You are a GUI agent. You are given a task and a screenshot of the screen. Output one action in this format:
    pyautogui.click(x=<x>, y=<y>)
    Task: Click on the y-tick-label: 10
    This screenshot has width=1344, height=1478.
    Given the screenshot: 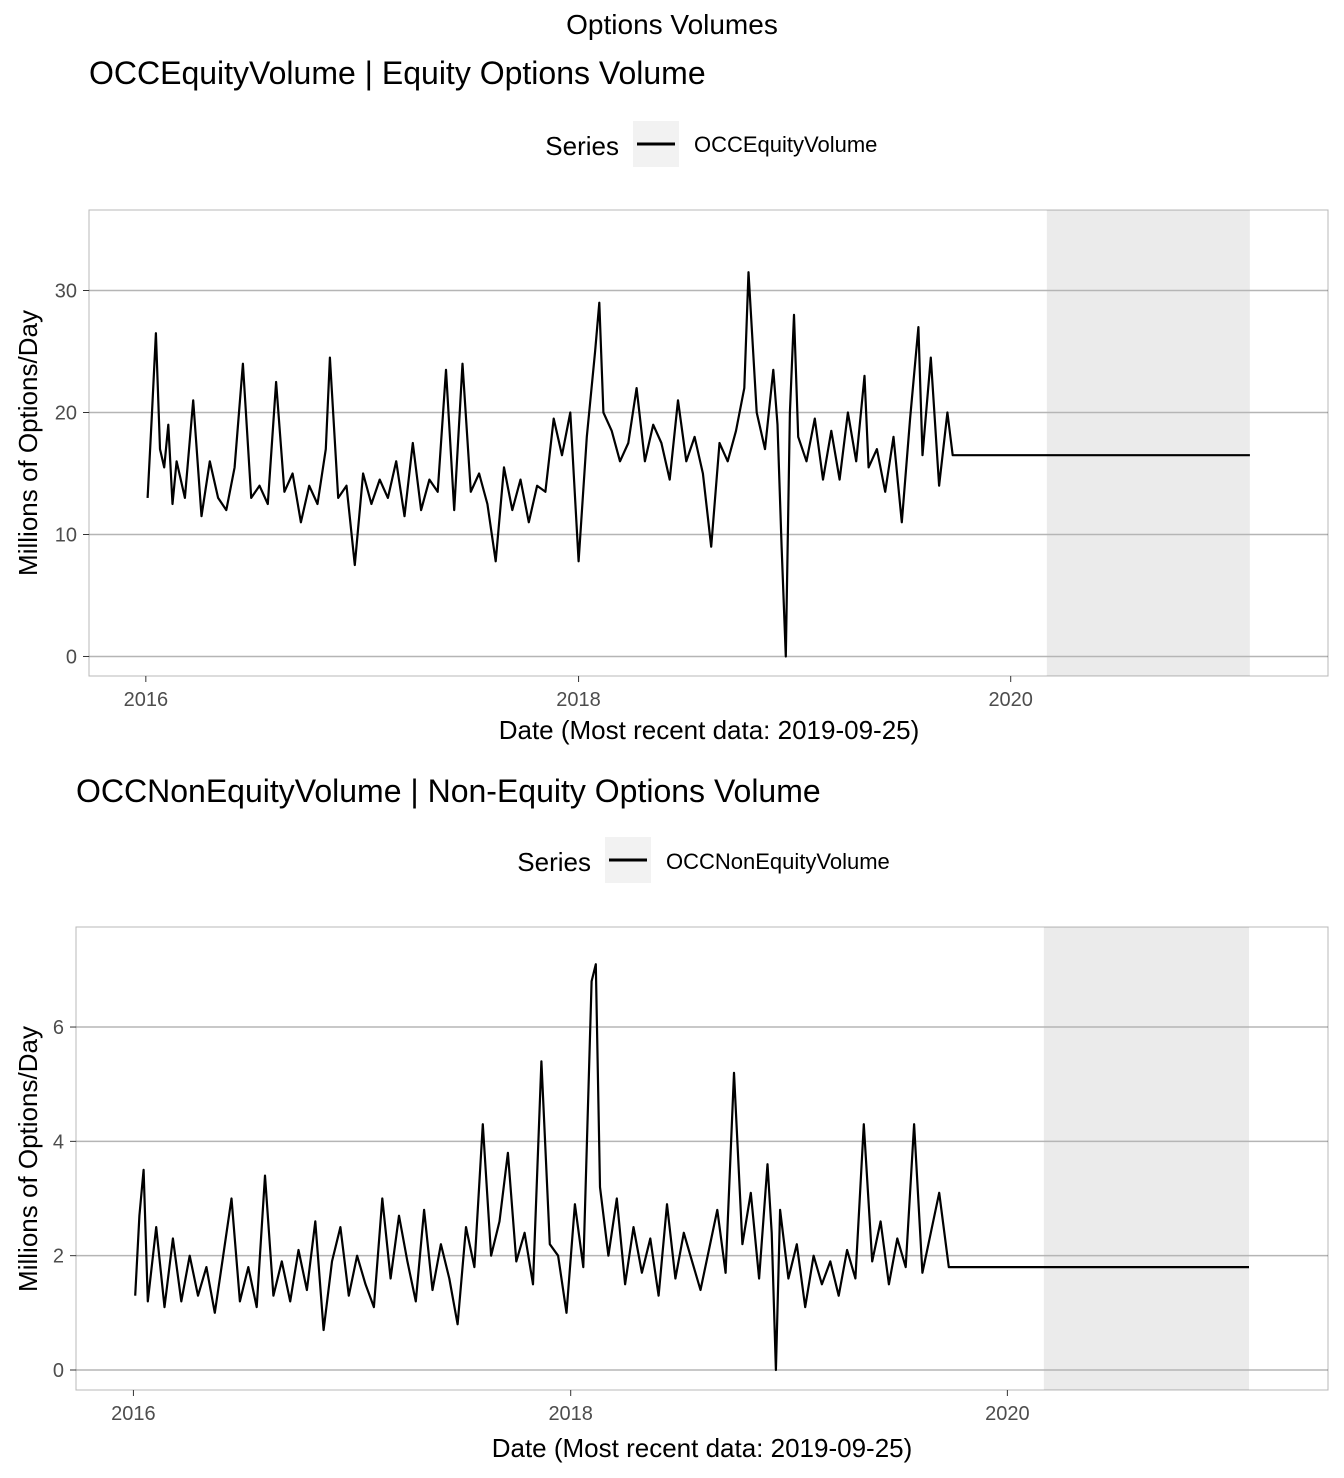 What is the action you would take?
    pyautogui.click(x=66, y=535)
    